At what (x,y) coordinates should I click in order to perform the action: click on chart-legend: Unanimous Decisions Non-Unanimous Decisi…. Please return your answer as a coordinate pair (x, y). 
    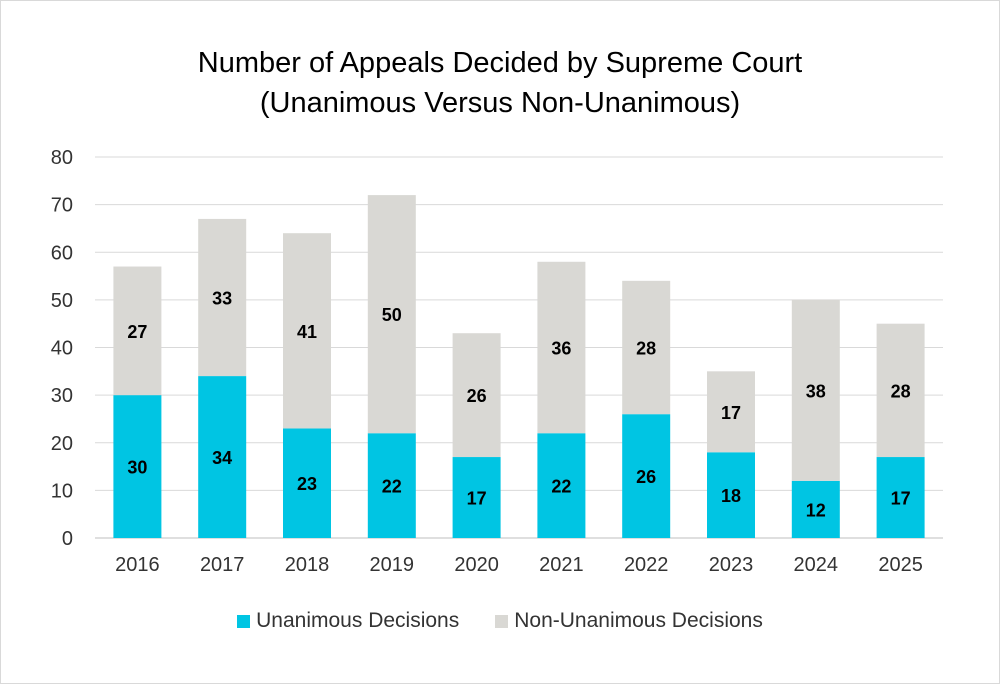
    Looking at the image, I should click on (500, 621).